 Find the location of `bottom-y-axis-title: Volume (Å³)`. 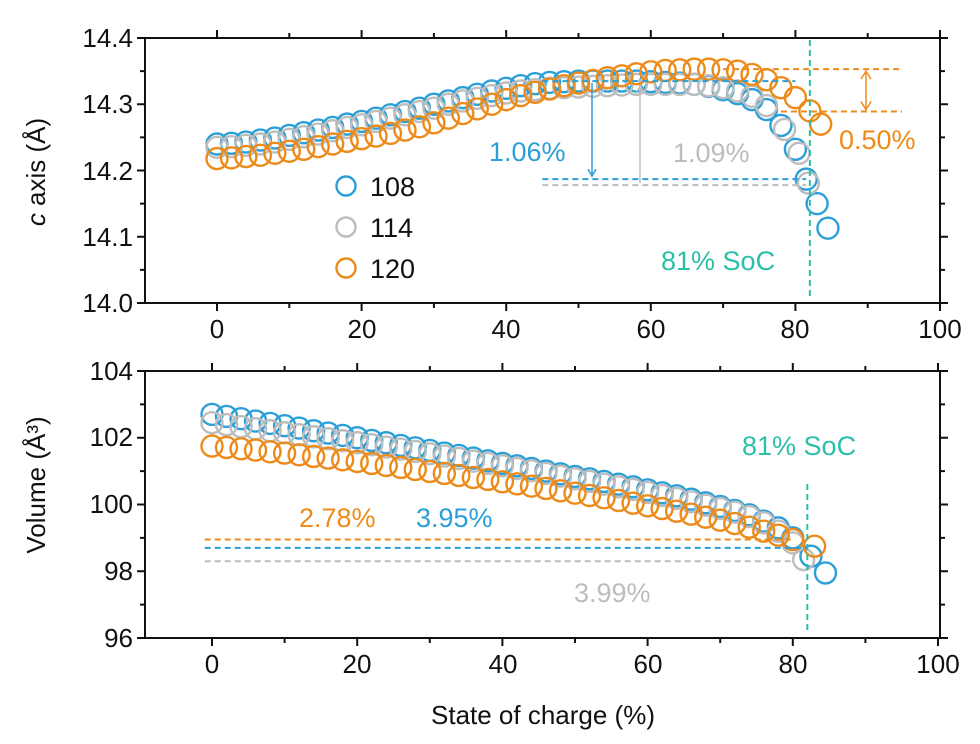

bottom-y-axis-title: Volume (Å³) is located at coordinates (36, 484).